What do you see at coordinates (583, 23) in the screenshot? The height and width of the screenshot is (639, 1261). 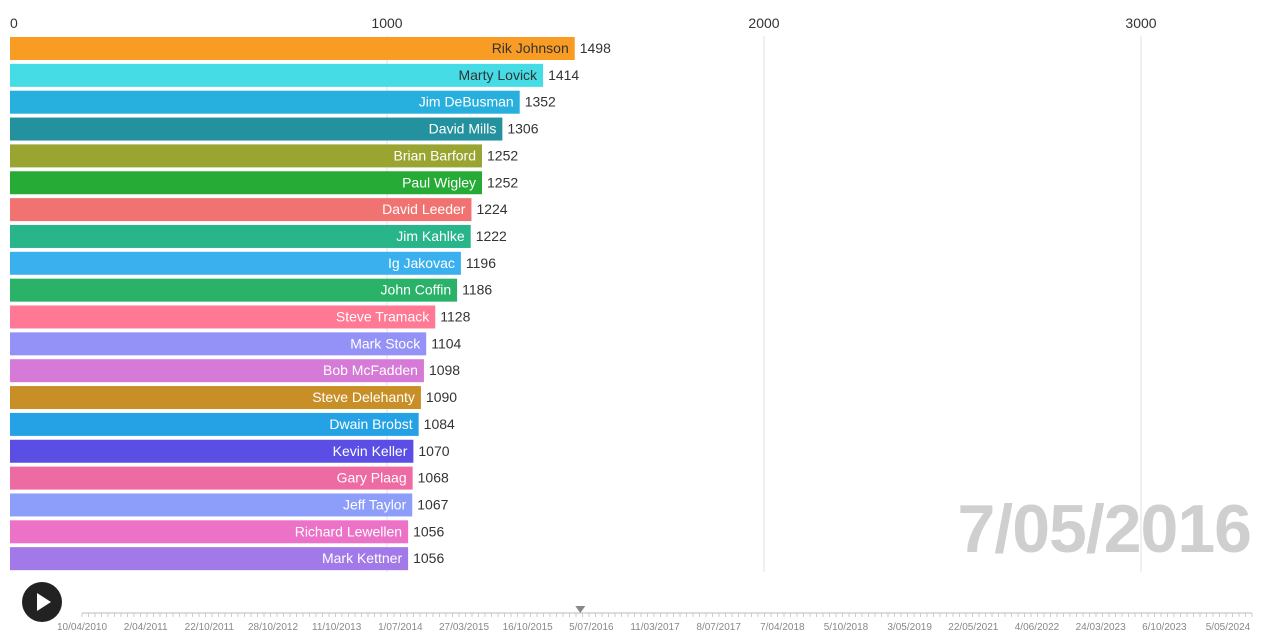 I see `x-axis-ticks: 0 1000 2000 3000` at bounding box center [583, 23].